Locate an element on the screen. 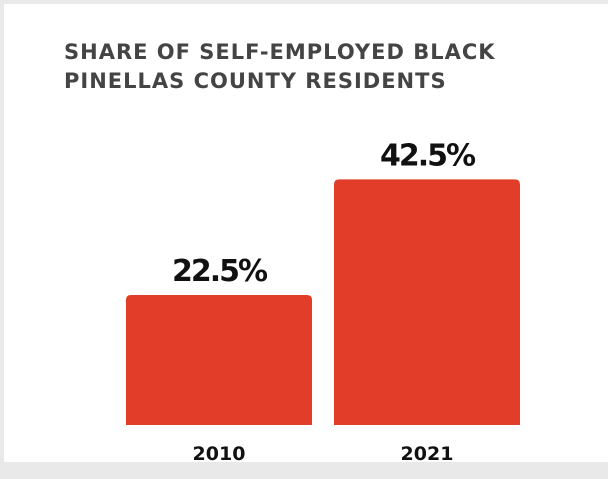 Image resolution: width=608 pixels, height=479 pixels. category-label-2021: 2021 is located at coordinates (427, 452).